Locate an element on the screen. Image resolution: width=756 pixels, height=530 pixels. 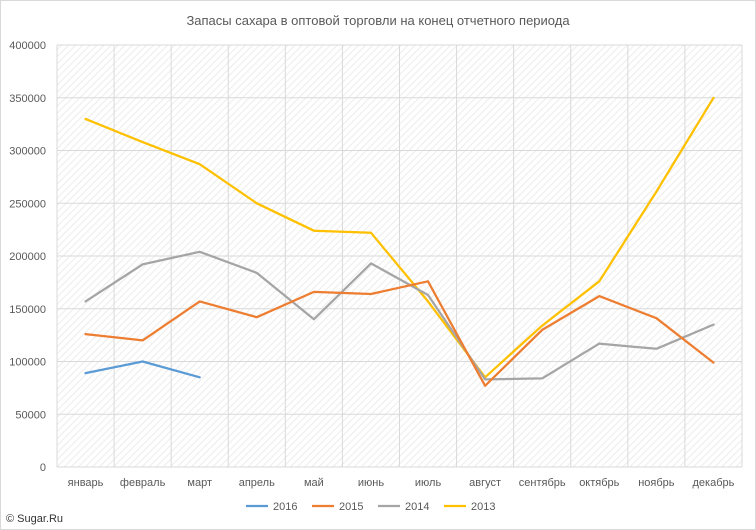
legend-label: 2016 is located at coordinates (285, 507).